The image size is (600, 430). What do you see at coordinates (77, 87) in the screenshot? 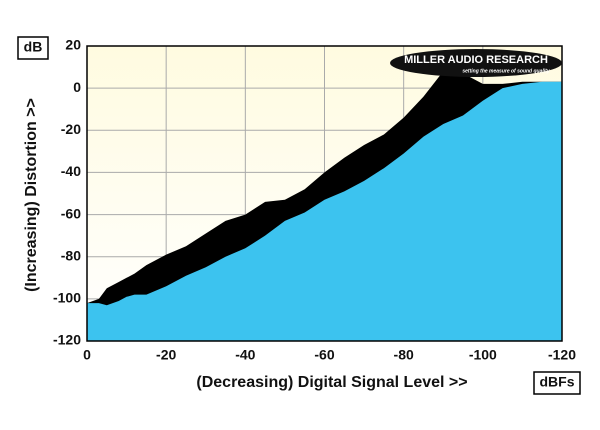
I see `y-tick-label: 0` at bounding box center [77, 87].